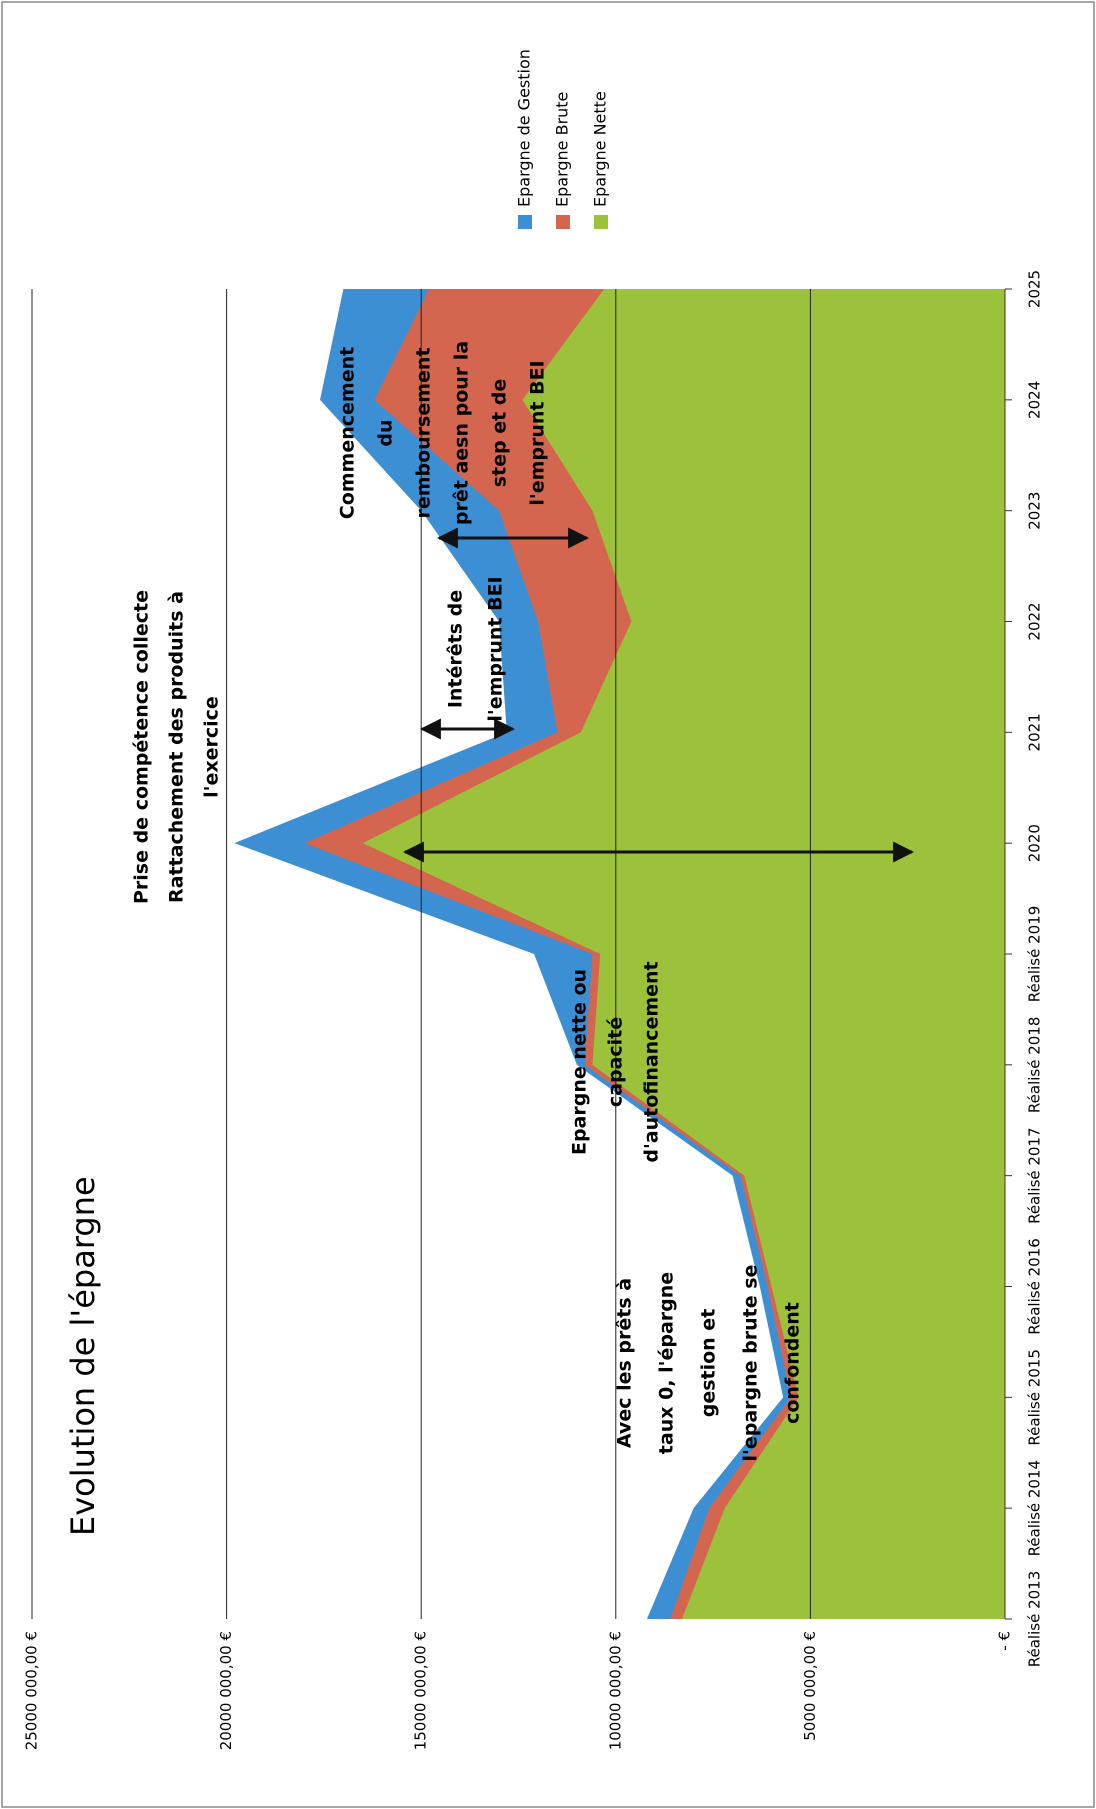  I want to click on annotation: taux 0, l'épargne, so click(667, 1363).